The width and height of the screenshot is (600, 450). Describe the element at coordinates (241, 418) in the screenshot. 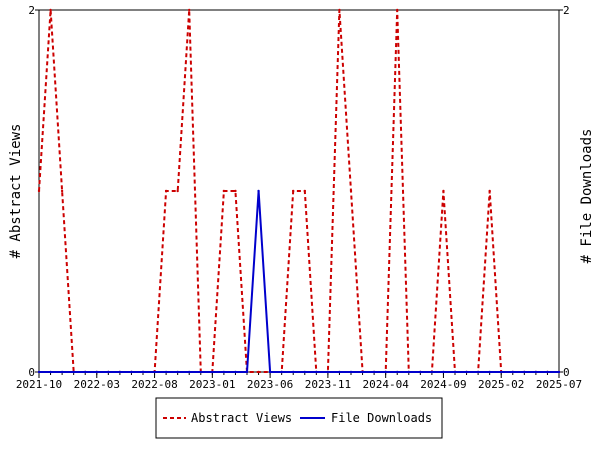

I see `legend-label-abstract-views: Abstract Views` at that location.